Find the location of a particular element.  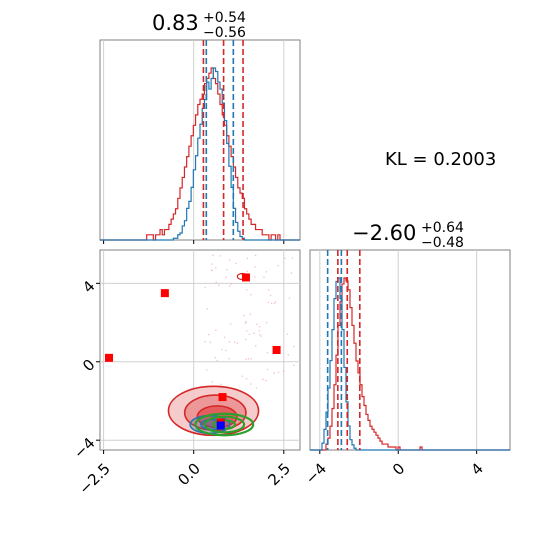

green-contour is located at coordinates (224, 424).